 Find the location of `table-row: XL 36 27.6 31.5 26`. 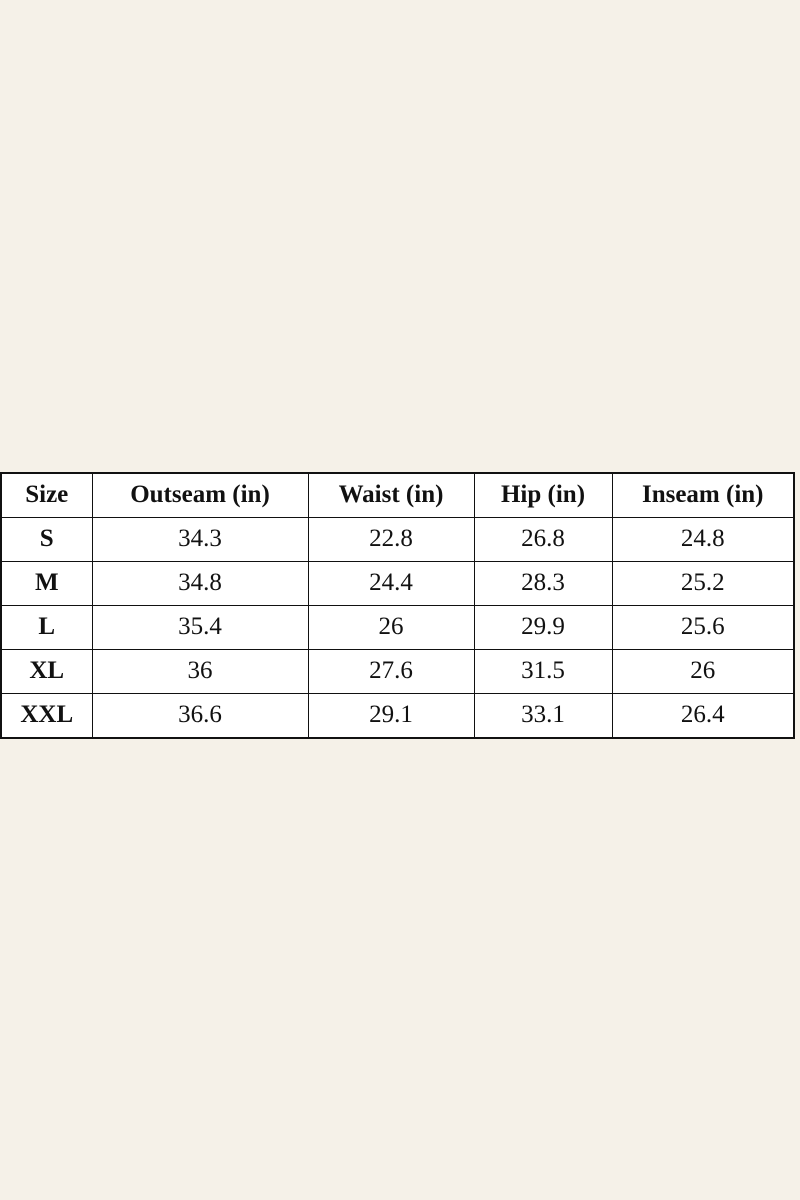

table-row: XL 36 27.6 31.5 26 is located at coordinates (397, 671).